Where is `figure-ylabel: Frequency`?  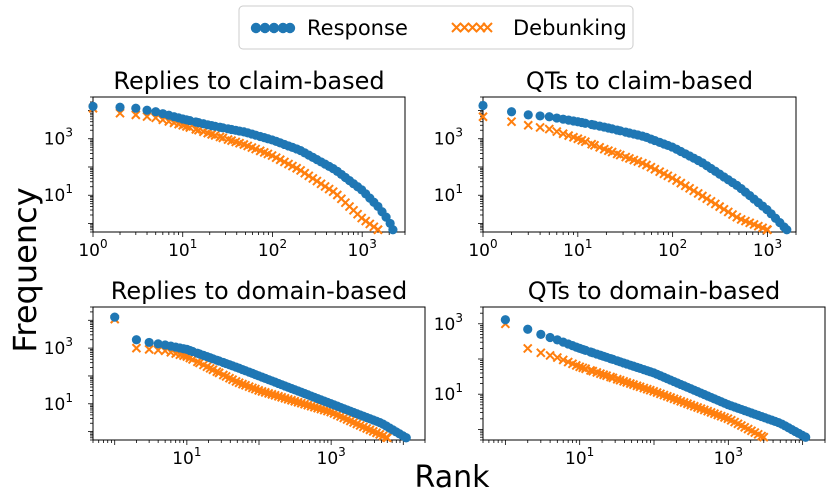 figure-ylabel: Frequency is located at coordinates (25, 269).